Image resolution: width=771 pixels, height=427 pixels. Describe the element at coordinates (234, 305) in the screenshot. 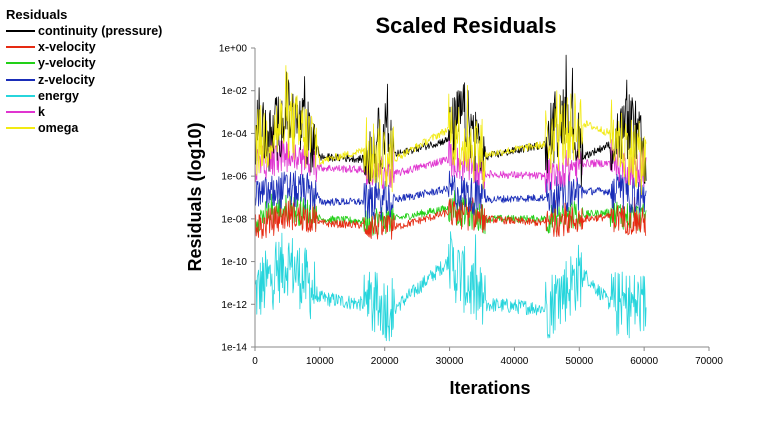

I see `y-tick-label: 1e-12` at that location.